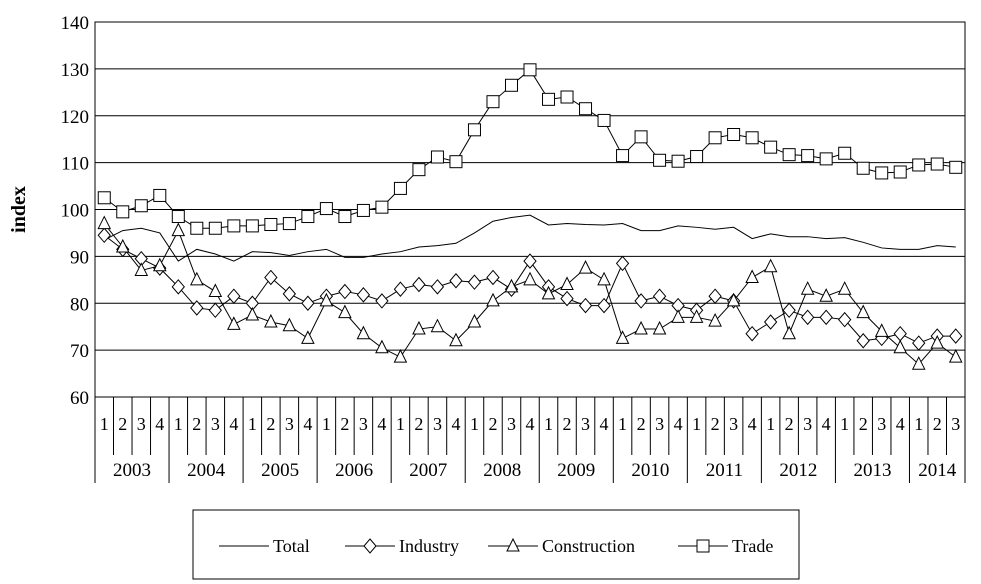 This screenshot has height=584, width=981. I want to click on year-label: 2005, so click(280, 470).